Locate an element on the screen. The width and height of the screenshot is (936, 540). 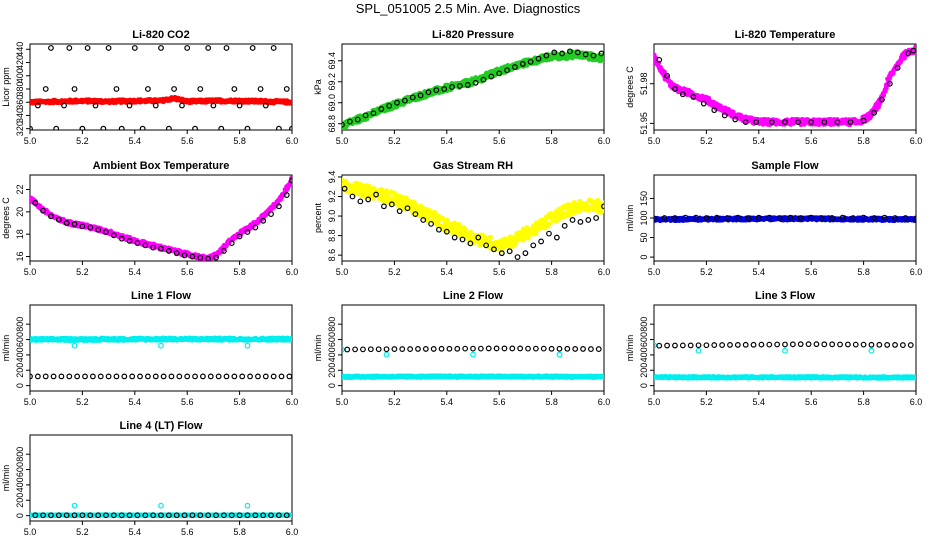
y-tick-label: 360 is located at coordinates (20, 102).